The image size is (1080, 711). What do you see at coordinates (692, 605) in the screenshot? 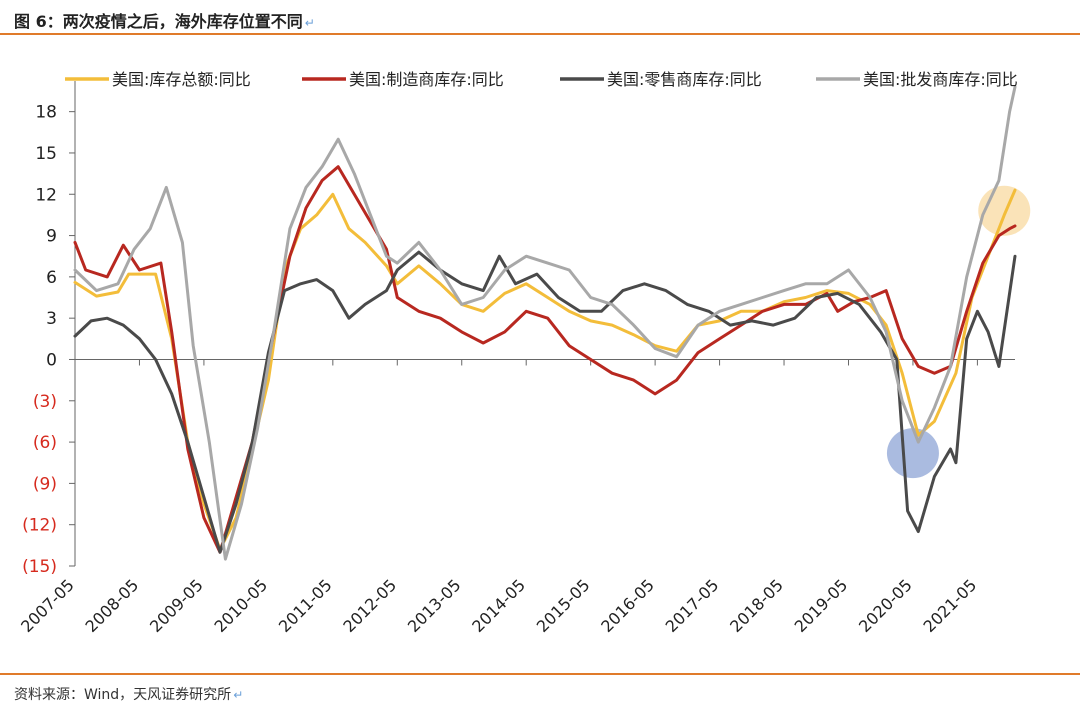
I see `x-tick-label: 2017-05` at bounding box center [692, 605].